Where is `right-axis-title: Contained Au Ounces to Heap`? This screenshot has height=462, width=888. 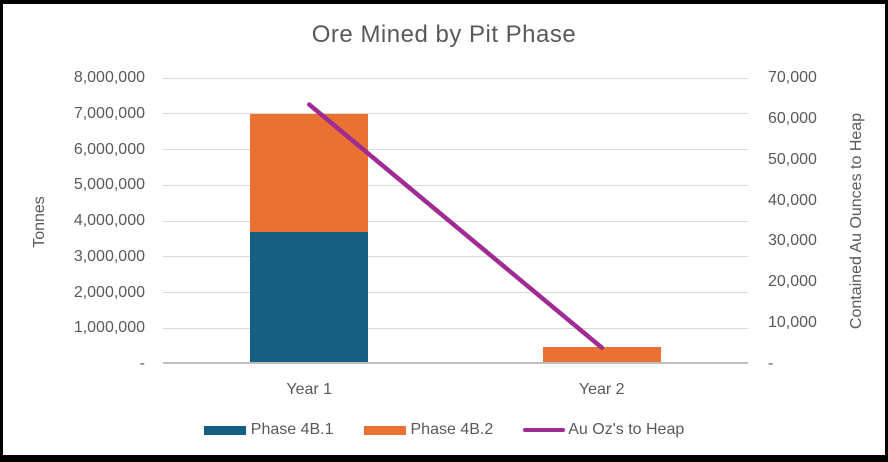
right-axis-title: Contained Au Ounces to Heap is located at coordinates (856, 221).